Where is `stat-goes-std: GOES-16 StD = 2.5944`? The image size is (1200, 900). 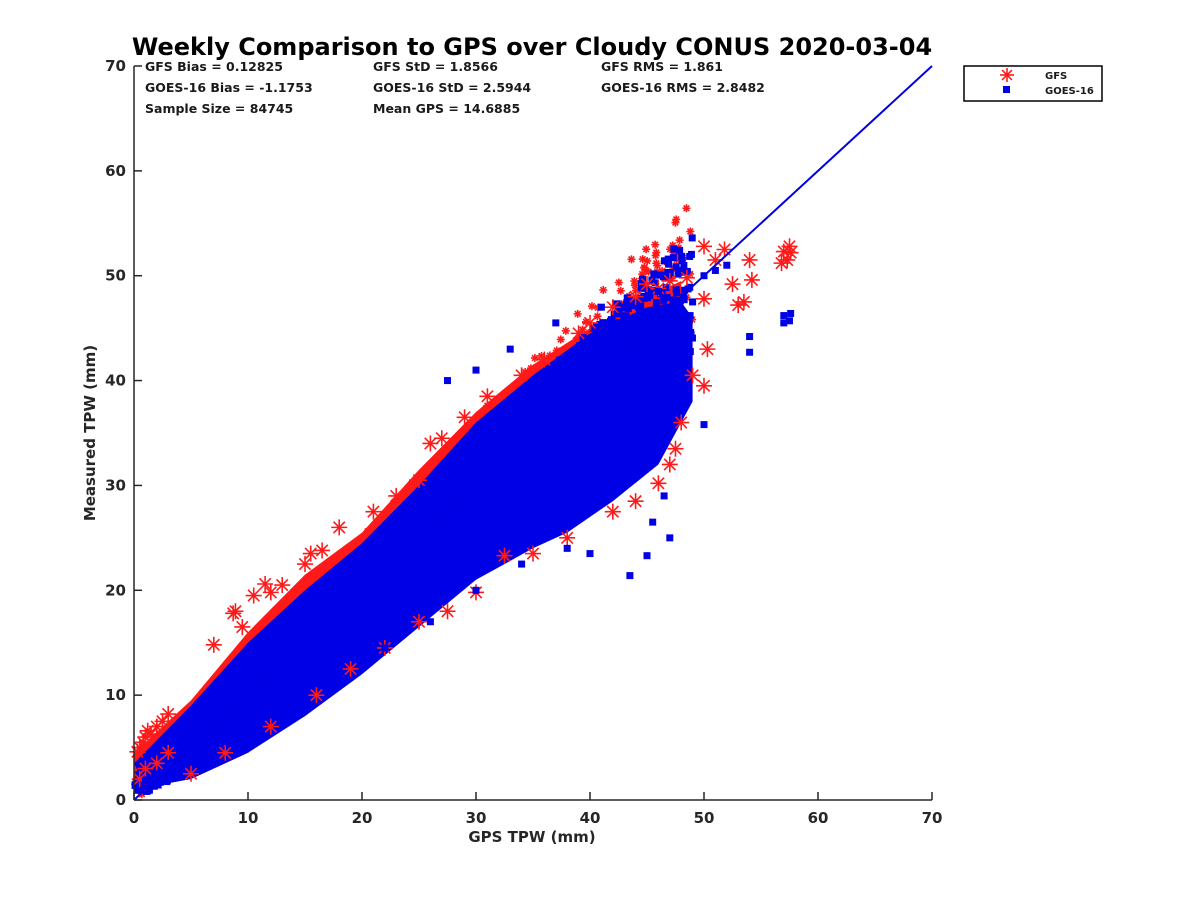 stat-goes-std: GOES-16 StD = 2.5944 is located at coordinates (452, 87).